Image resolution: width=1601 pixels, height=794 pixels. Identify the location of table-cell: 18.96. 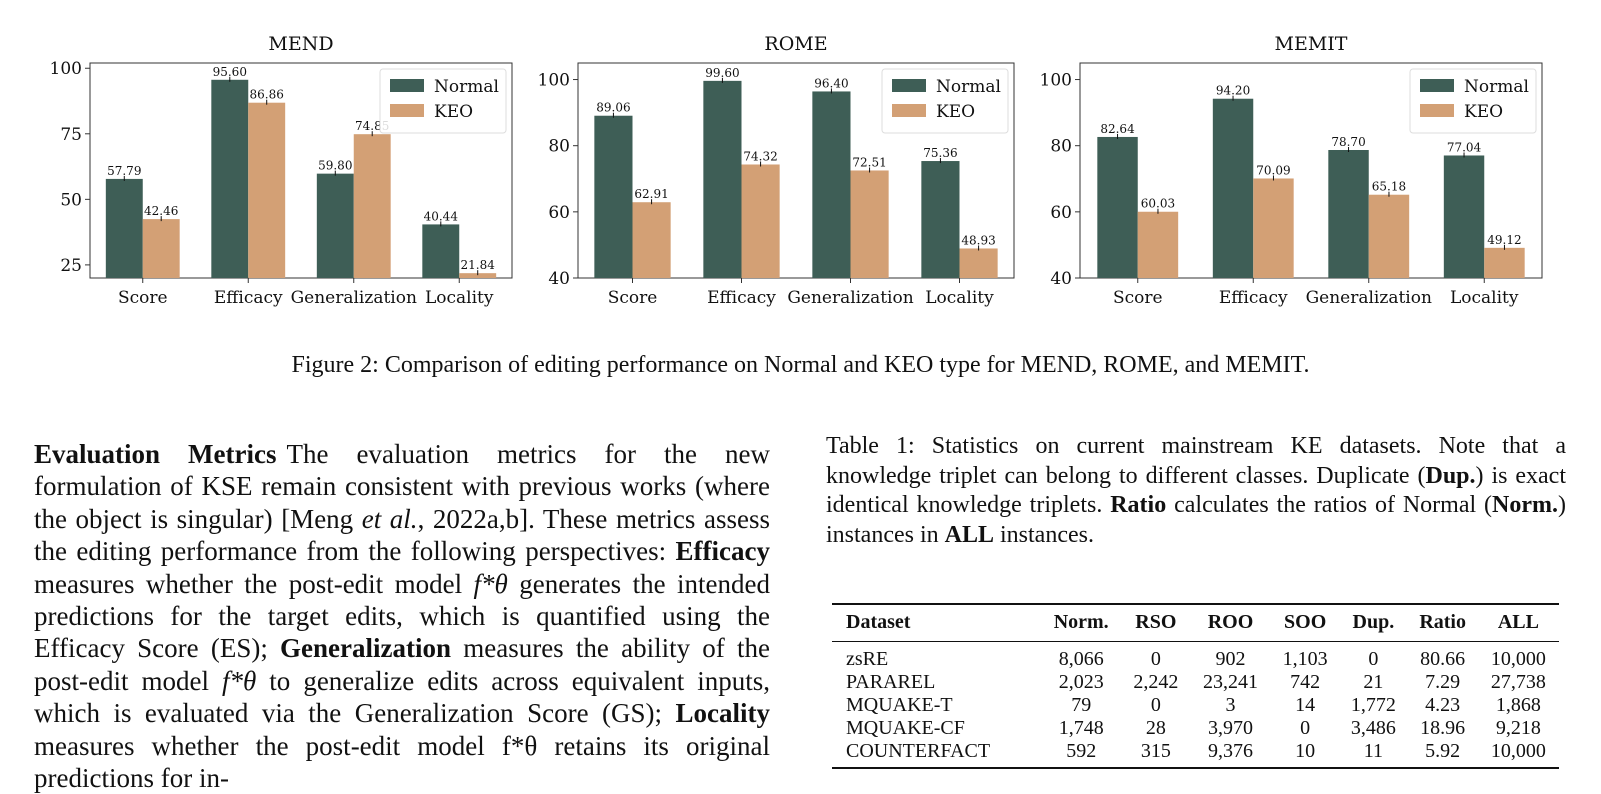
(1443, 728).